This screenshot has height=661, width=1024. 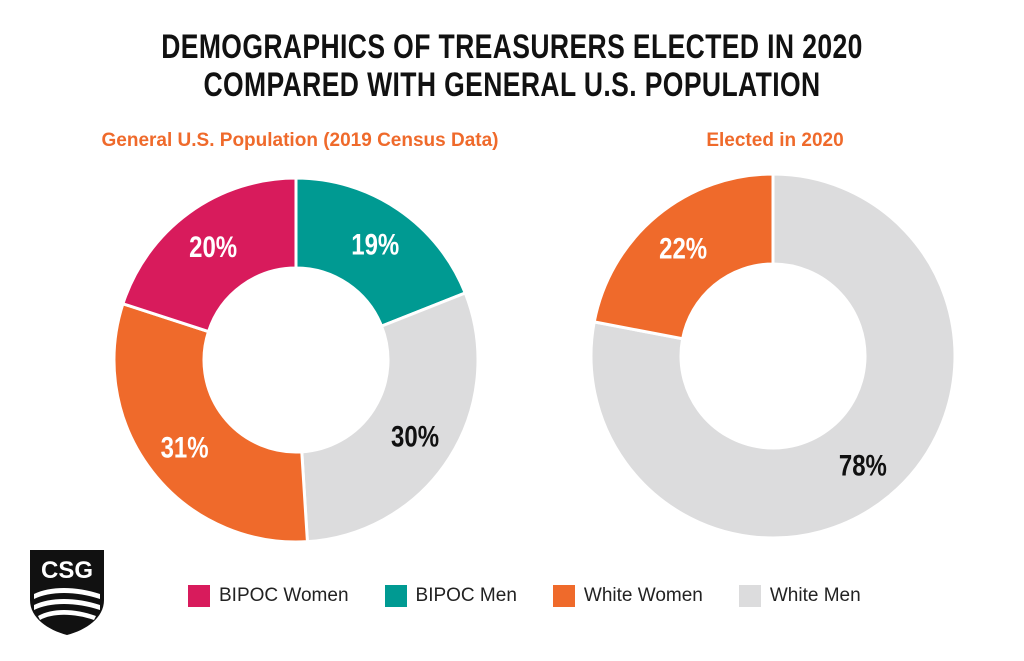 What do you see at coordinates (213, 246) in the screenshot?
I see `slice-label-bipoc-women-chart-1: 20%` at bounding box center [213, 246].